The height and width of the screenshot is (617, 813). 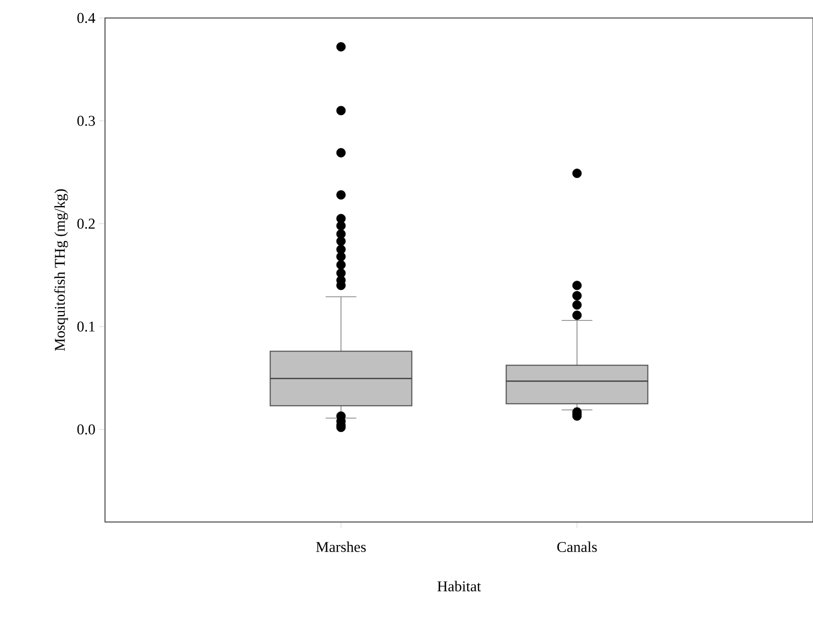 I want to click on x-axis-title: Habitat, so click(x=459, y=586).